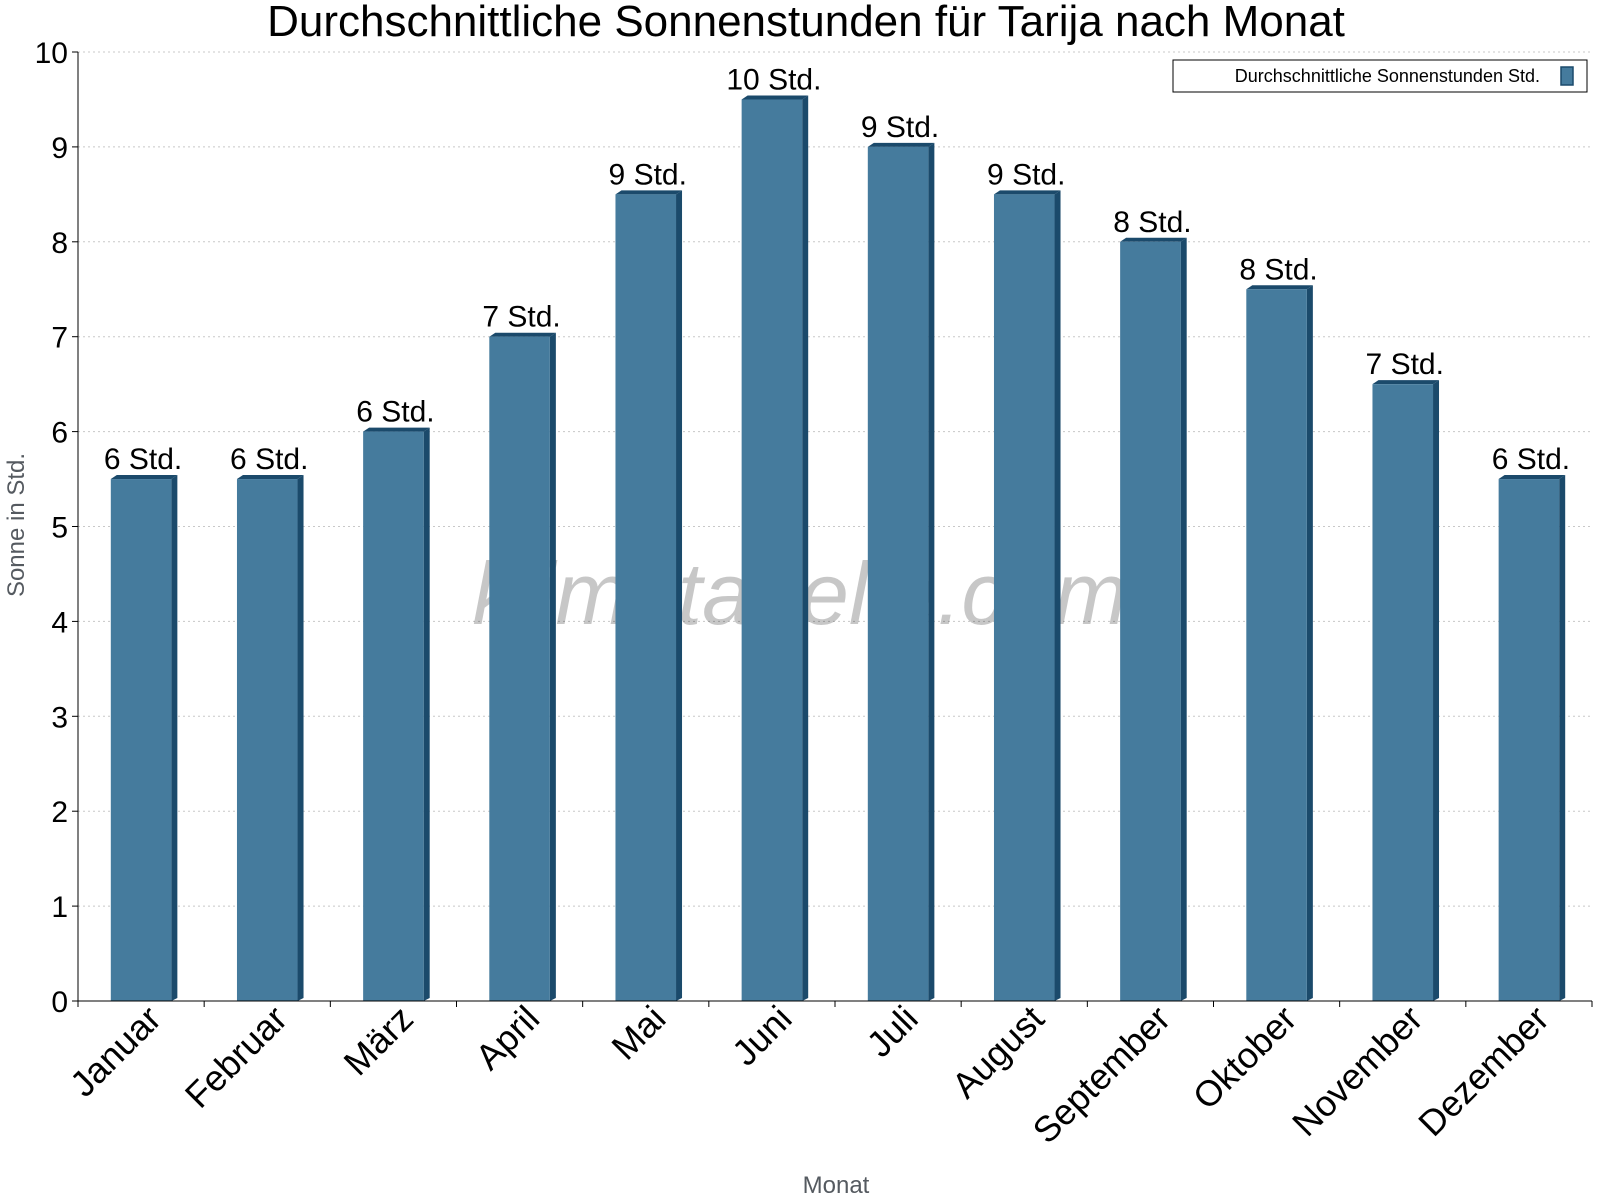 This screenshot has height=1200, width=1600. I want to click on bar-dezember, so click(1532, 738).